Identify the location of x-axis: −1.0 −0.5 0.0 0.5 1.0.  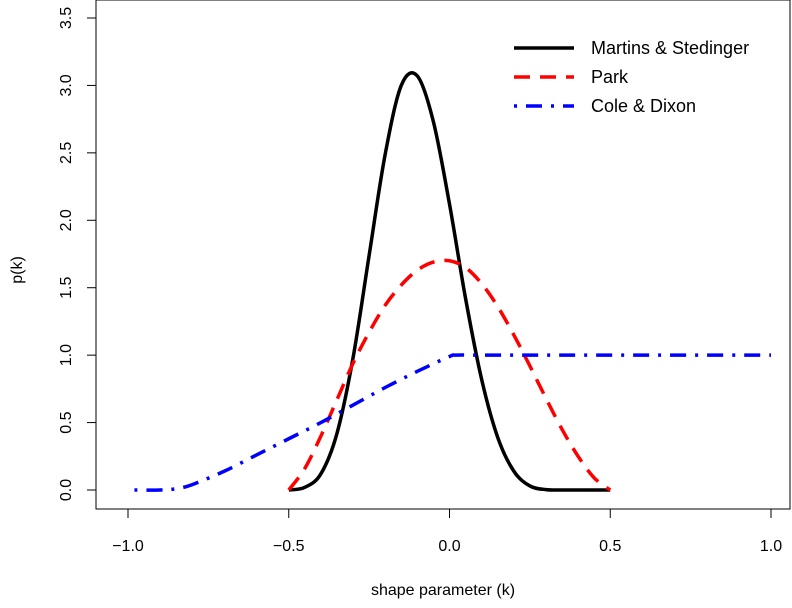
(447, 531).